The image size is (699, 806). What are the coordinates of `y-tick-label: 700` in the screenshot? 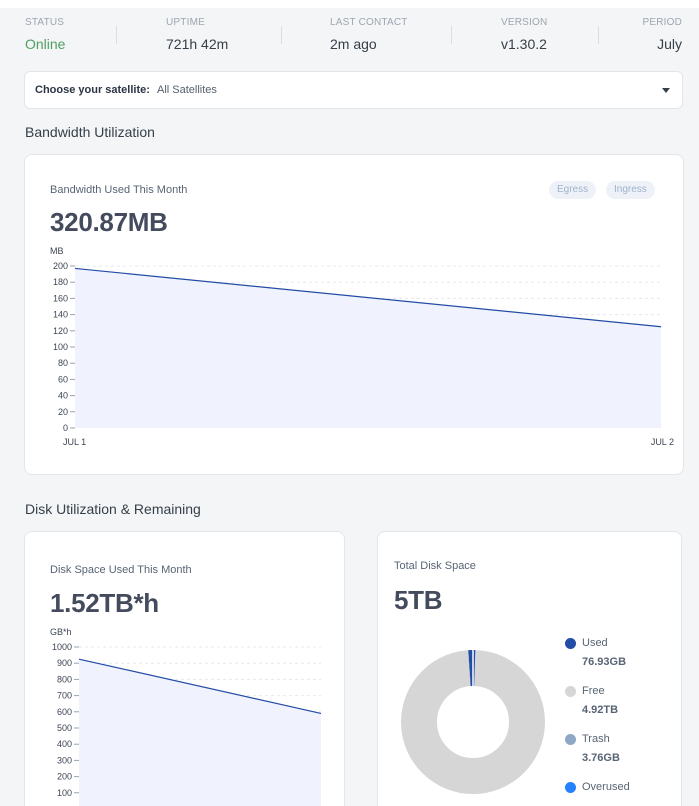 It's located at (64, 696).